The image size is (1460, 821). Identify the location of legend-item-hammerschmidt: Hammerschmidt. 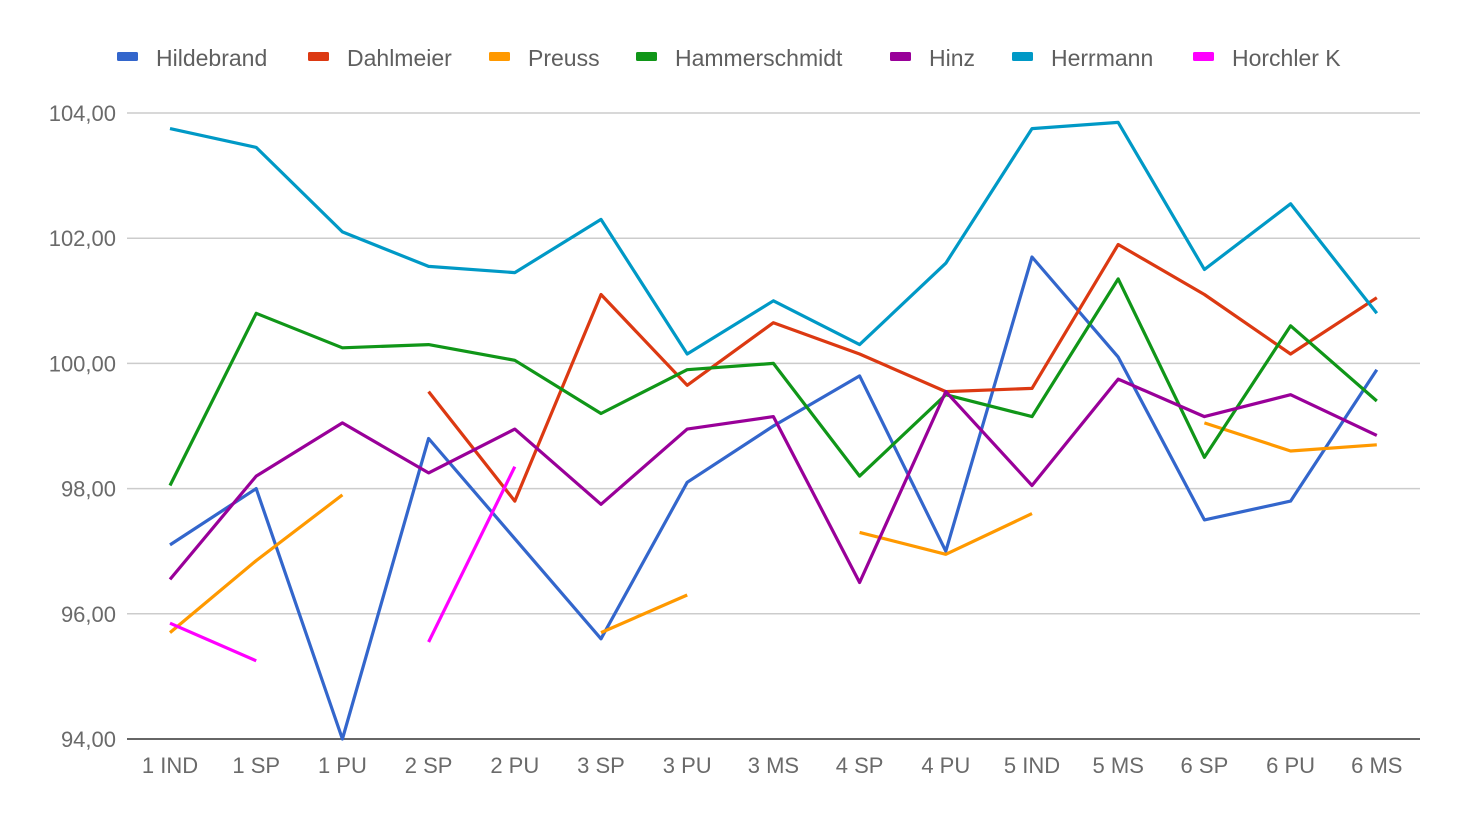
(739, 58).